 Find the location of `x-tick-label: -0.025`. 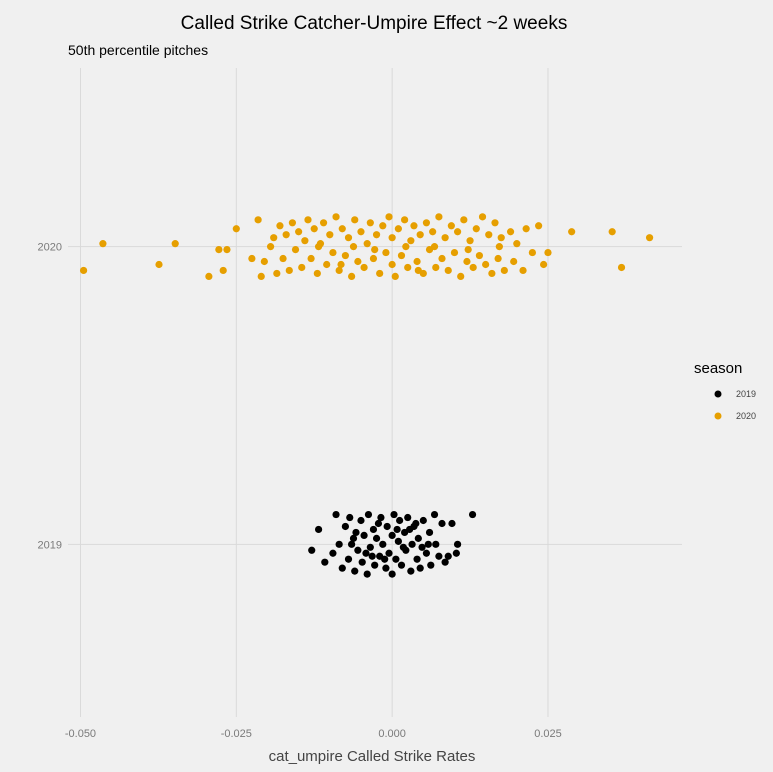

x-tick-label: -0.025 is located at coordinates (236, 734).